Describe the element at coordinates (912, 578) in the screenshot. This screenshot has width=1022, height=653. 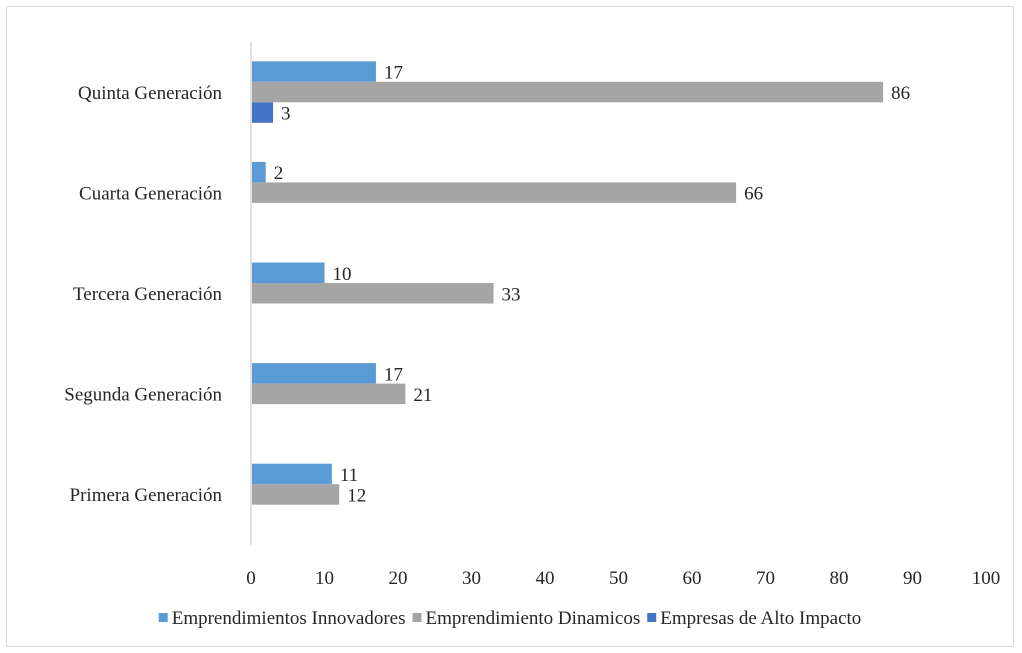
I see `x-tick-label-90: 90` at that location.